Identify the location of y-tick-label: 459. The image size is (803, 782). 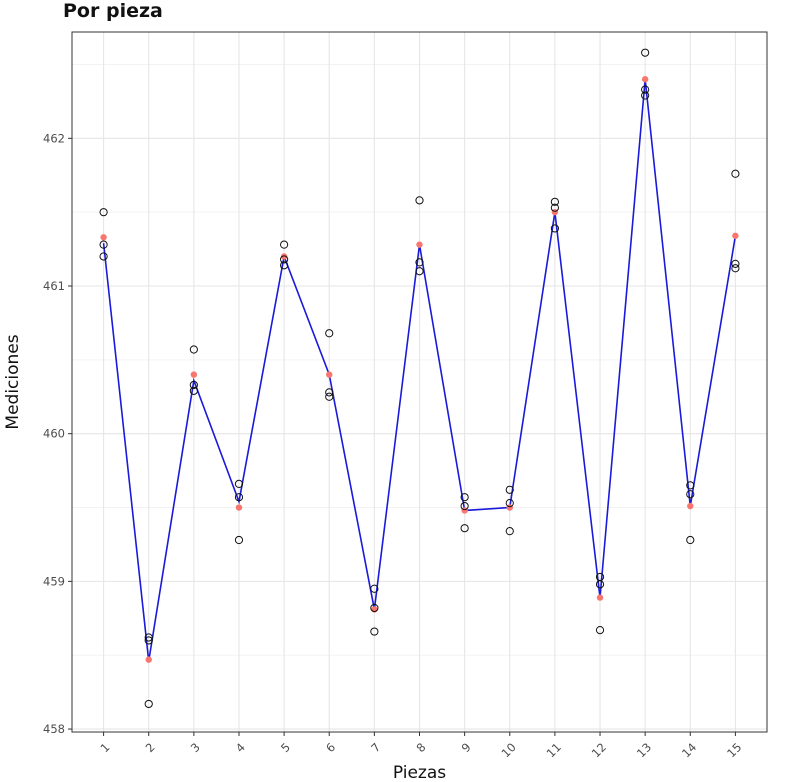
(54, 581).